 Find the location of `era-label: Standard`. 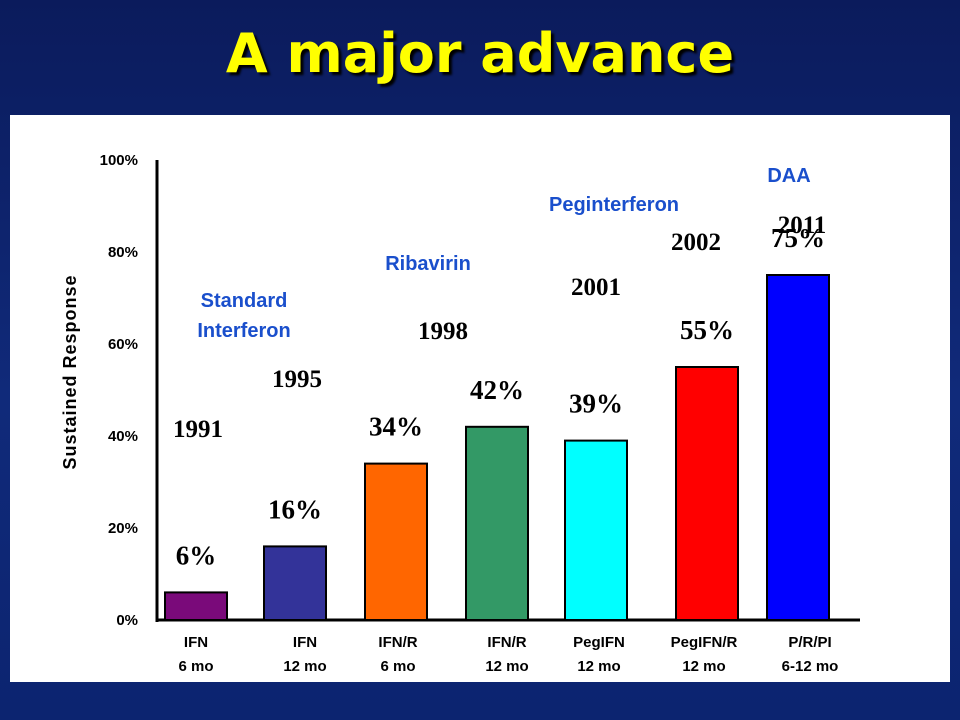

era-label: Standard is located at coordinates (244, 301).